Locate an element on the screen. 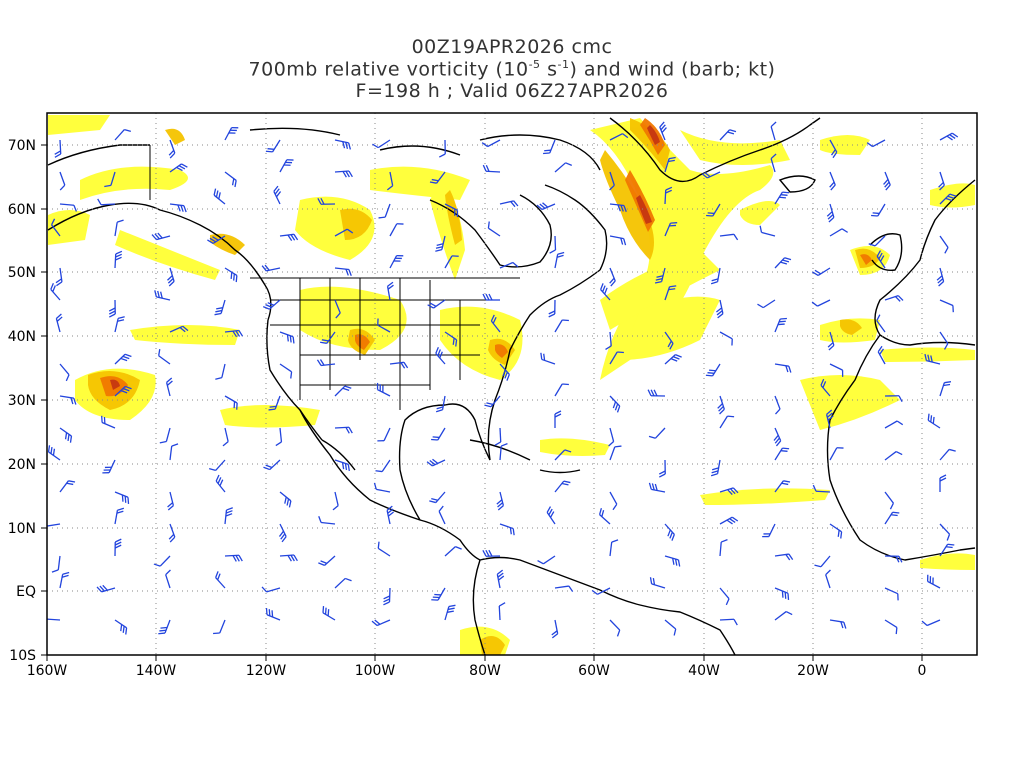  latitude-labels: 70N 60N 50N 40N 30N 20N 10N EQ 10S is located at coordinates (22, 401).